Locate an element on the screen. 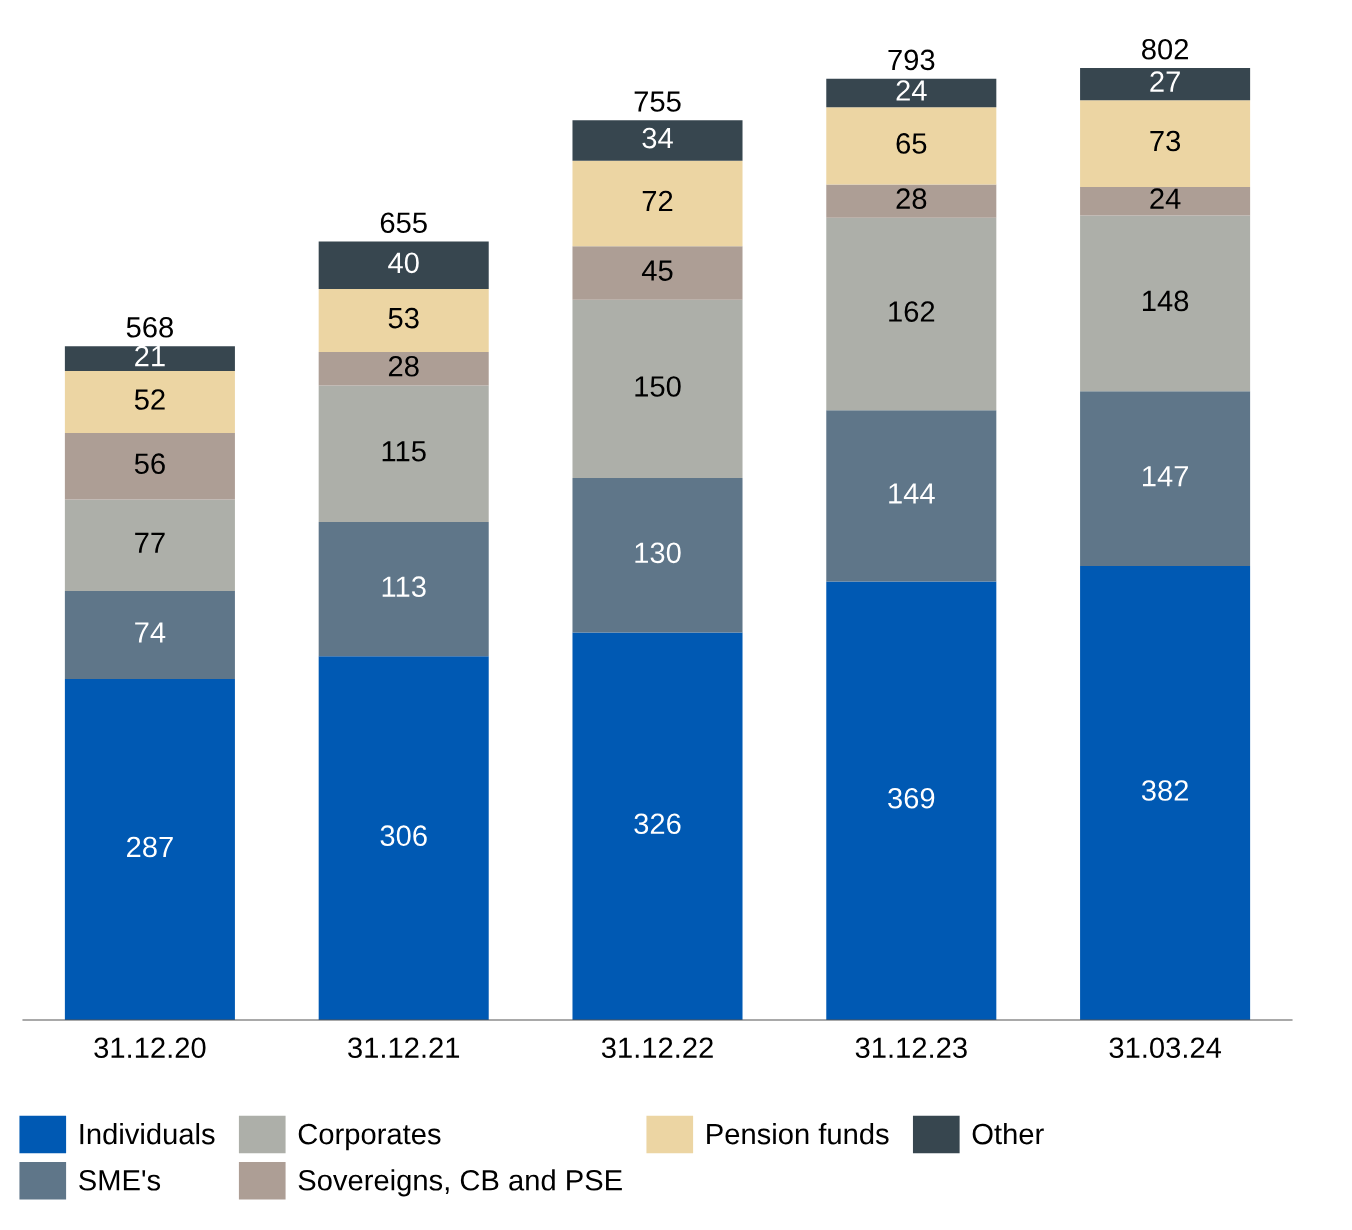 The width and height of the screenshot is (1352, 1230). data-label: 326 is located at coordinates (657, 824).